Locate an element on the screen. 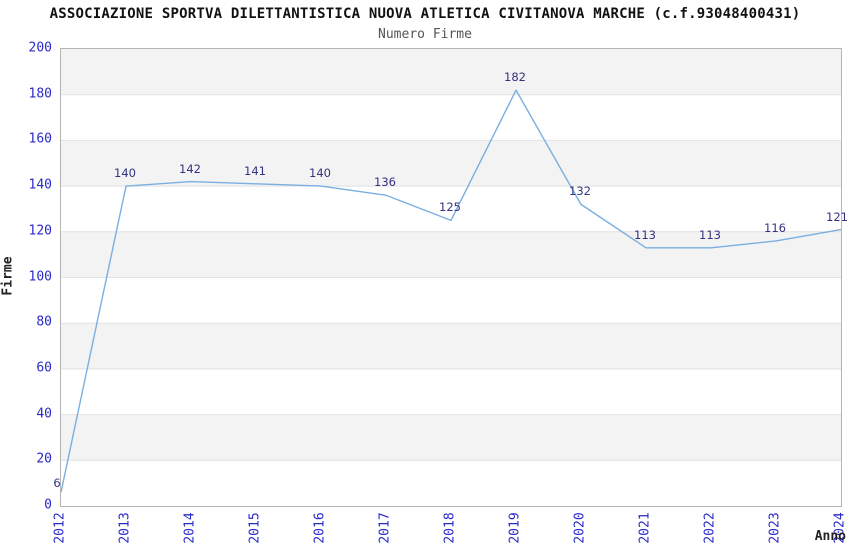  x-tick-label: 2023 is located at coordinates (775, 528).